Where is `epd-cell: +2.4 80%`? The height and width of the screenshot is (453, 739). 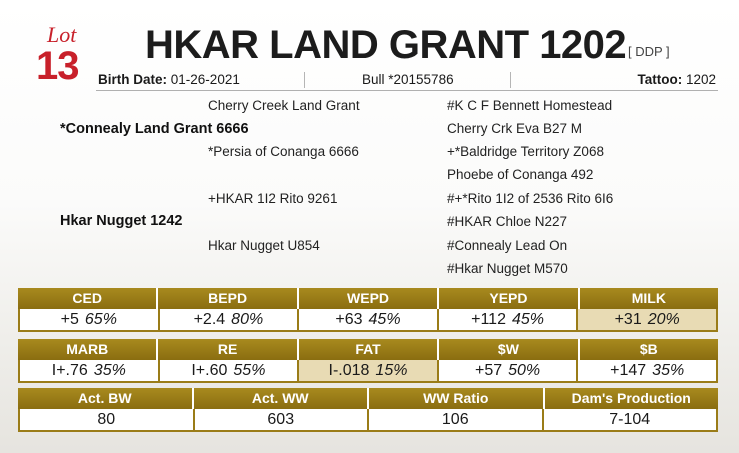 epd-cell: +2.4 80% is located at coordinates (227, 319).